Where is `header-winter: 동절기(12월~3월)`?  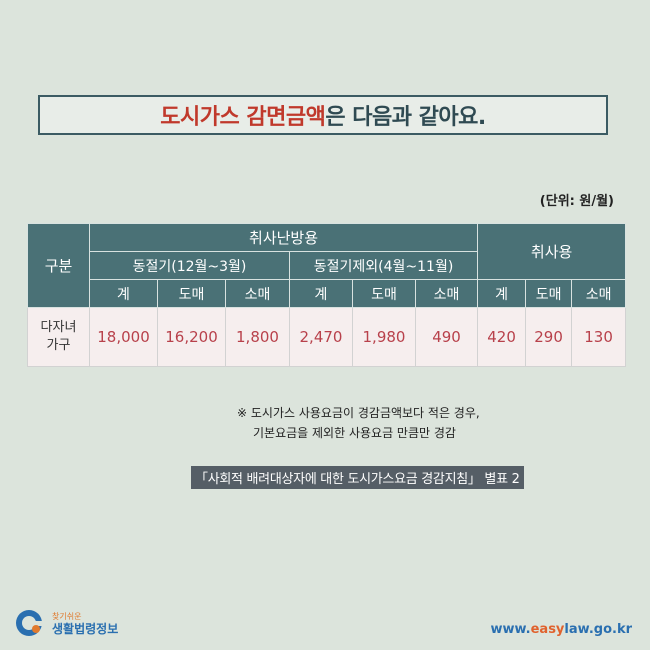 header-winter: 동절기(12월~3월) is located at coordinates (189, 265).